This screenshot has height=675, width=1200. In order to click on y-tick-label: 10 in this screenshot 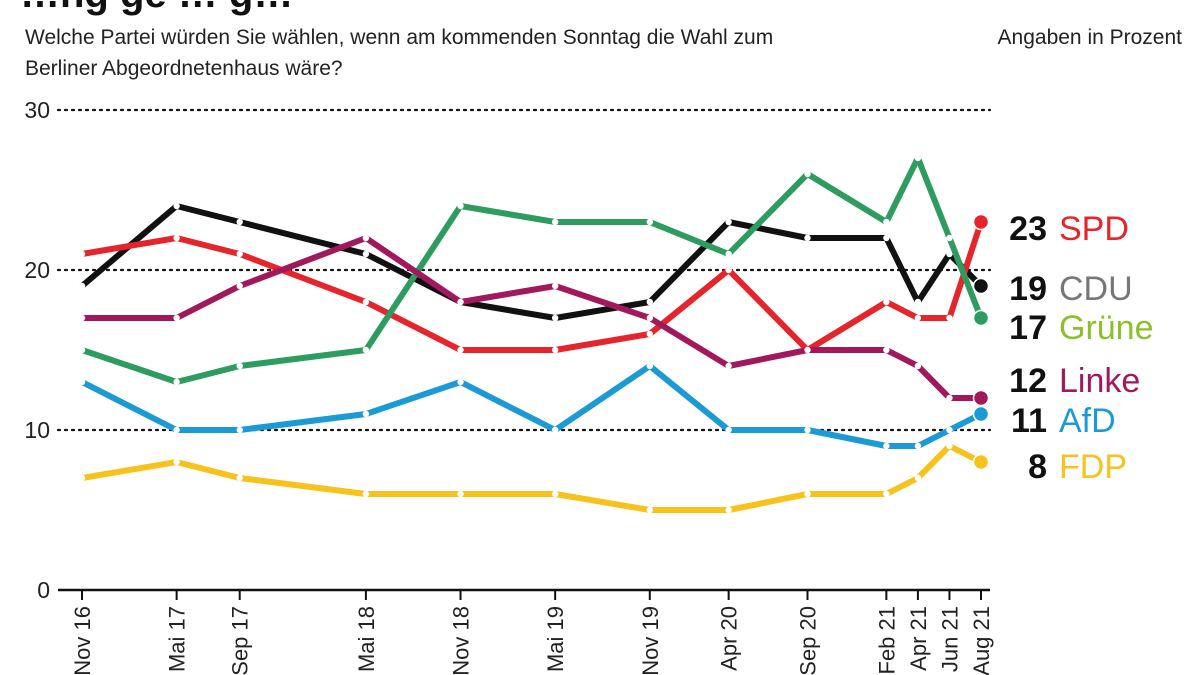, I will do `click(37, 430)`.